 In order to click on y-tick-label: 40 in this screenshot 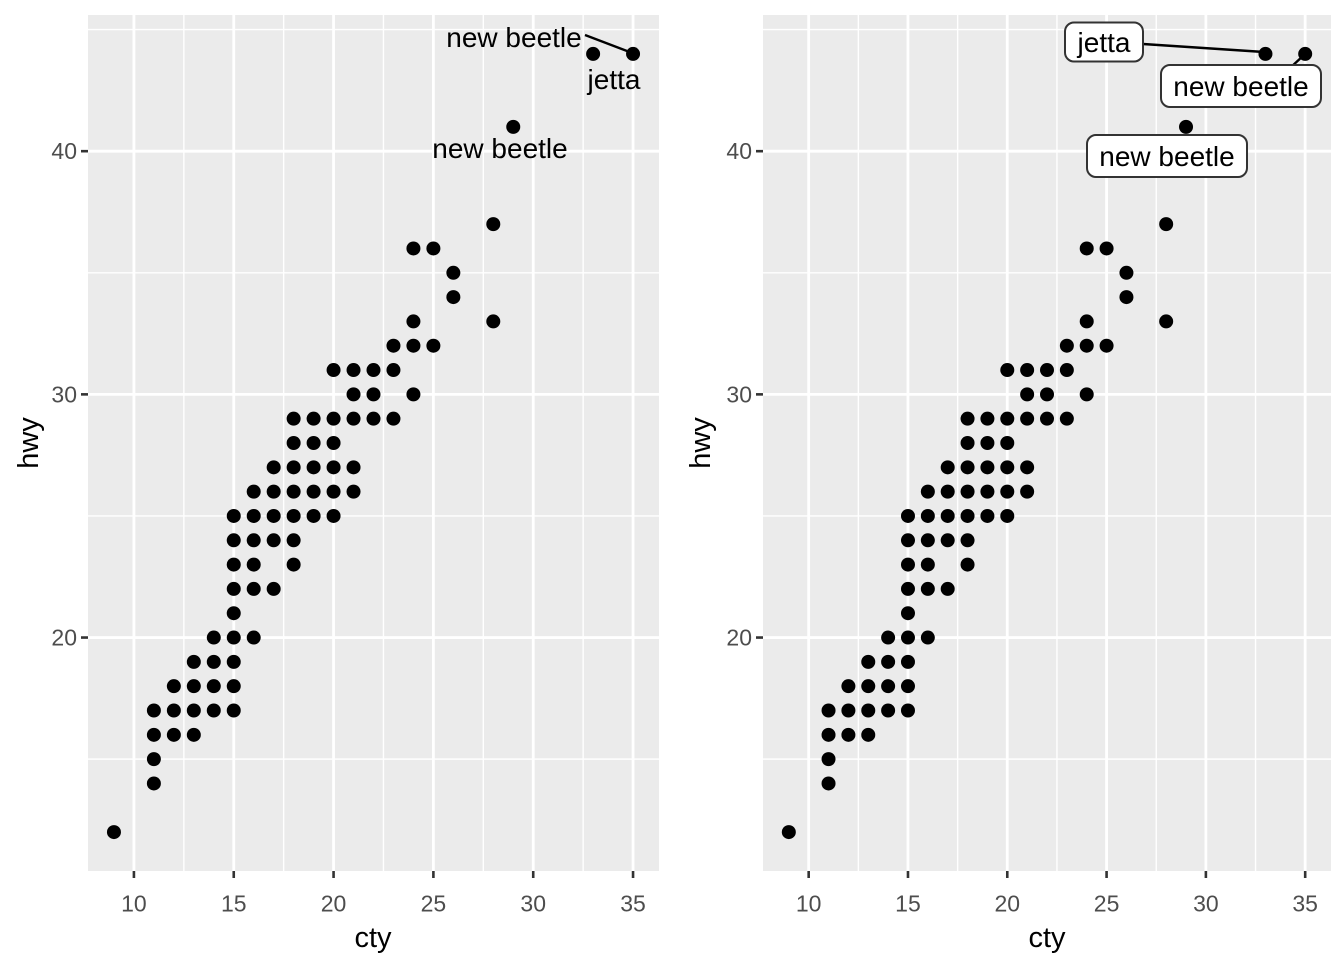, I will do `click(739, 151)`.